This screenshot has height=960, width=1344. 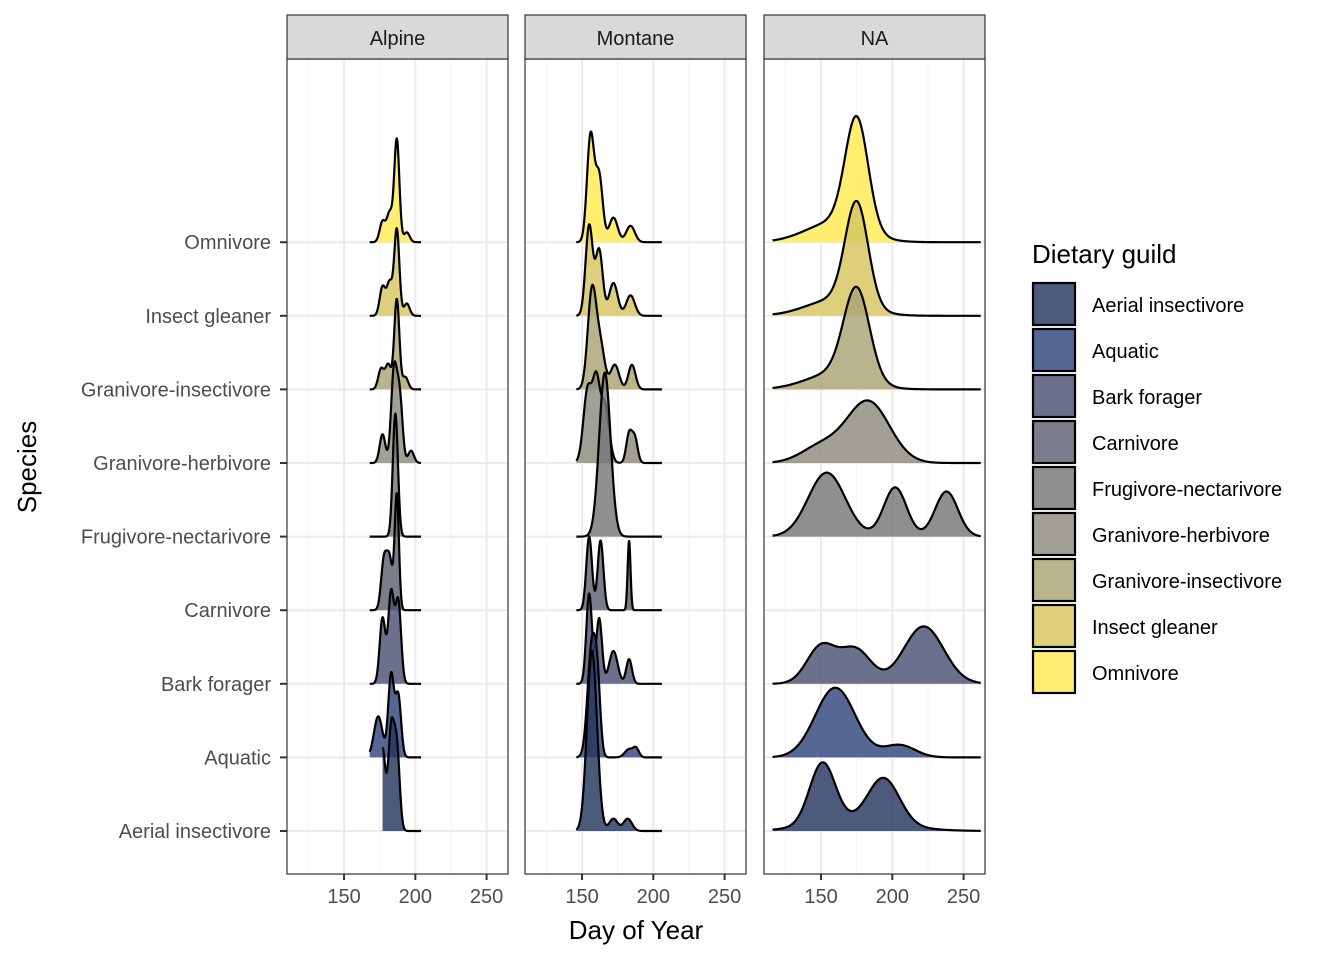 I want to click on ridge-fill-alpine-carnivore, so click(x=395, y=552).